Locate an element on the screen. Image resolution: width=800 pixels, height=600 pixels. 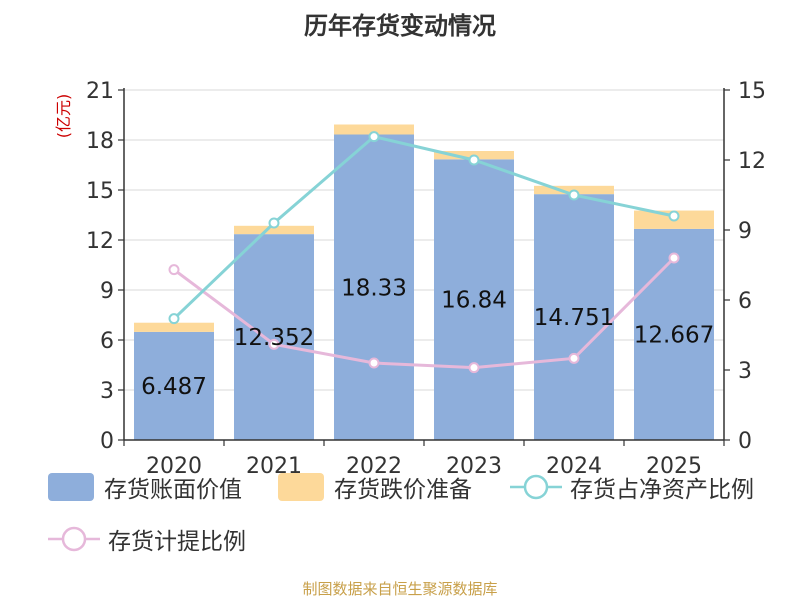
bar-data-label: 14.751 is located at coordinates (574, 318).